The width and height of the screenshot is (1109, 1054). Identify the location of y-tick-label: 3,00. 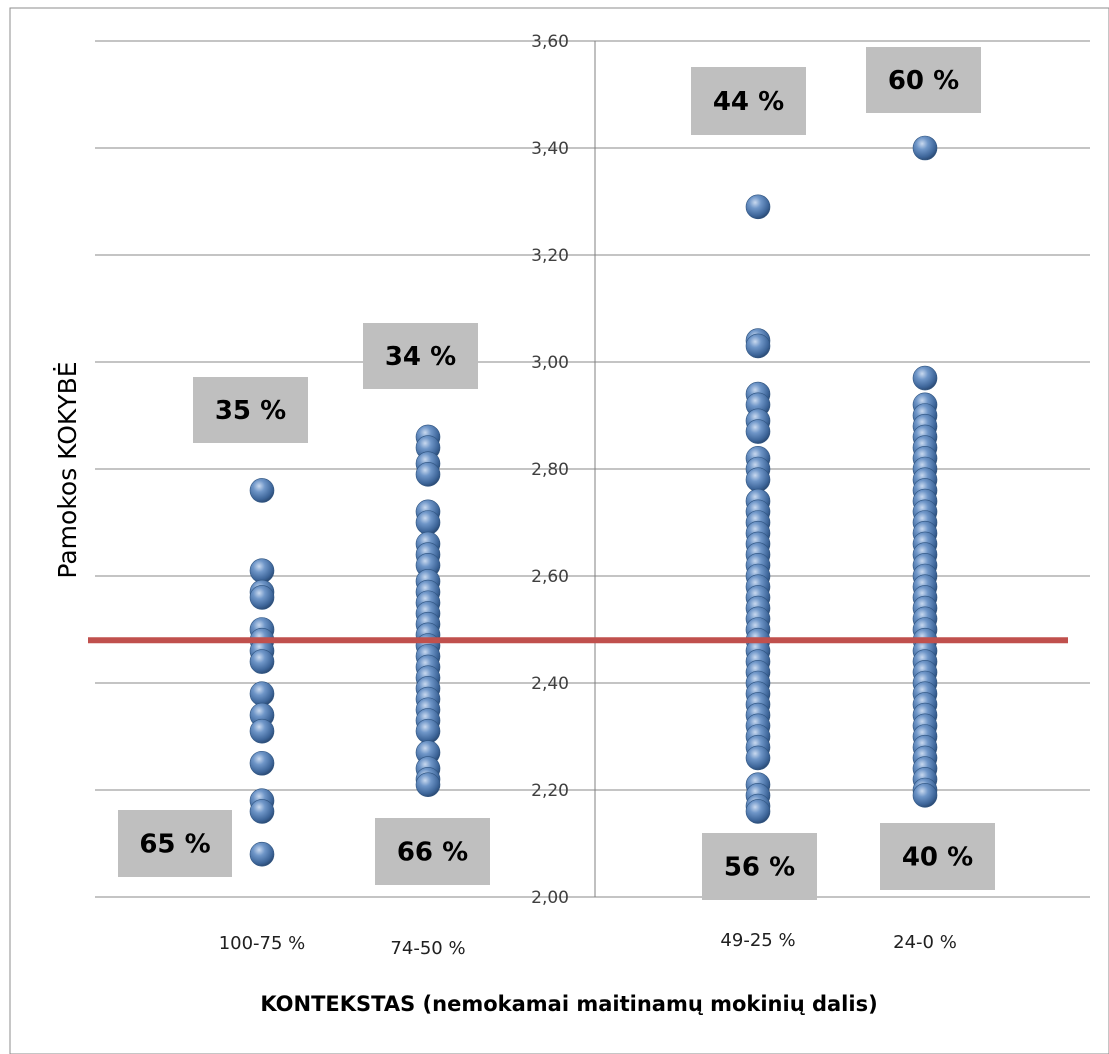
(550, 363).